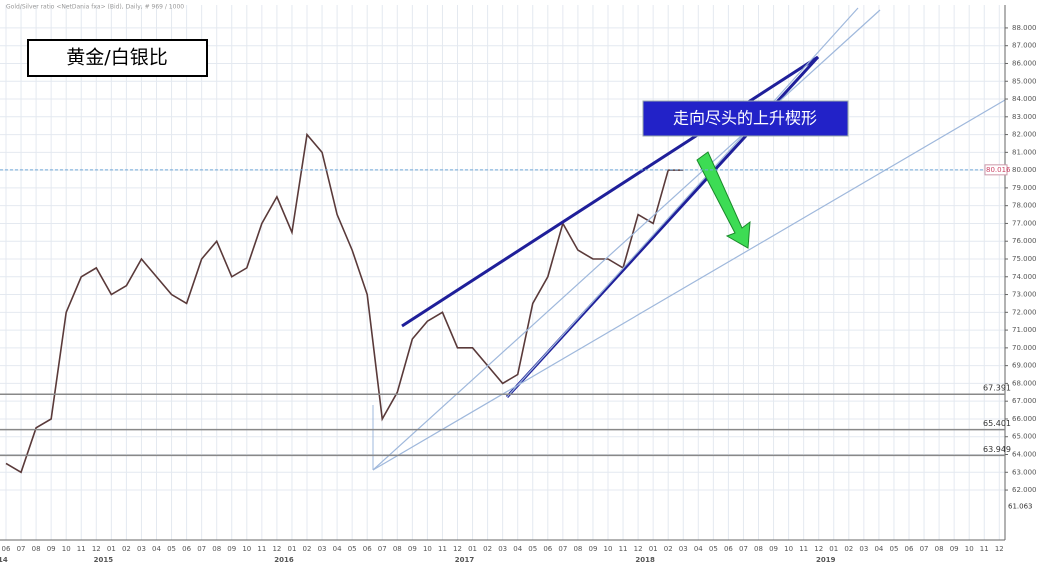 The height and width of the screenshot is (568, 1045). I want to click on y-tick-label: 76.000, so click(1024, 241).